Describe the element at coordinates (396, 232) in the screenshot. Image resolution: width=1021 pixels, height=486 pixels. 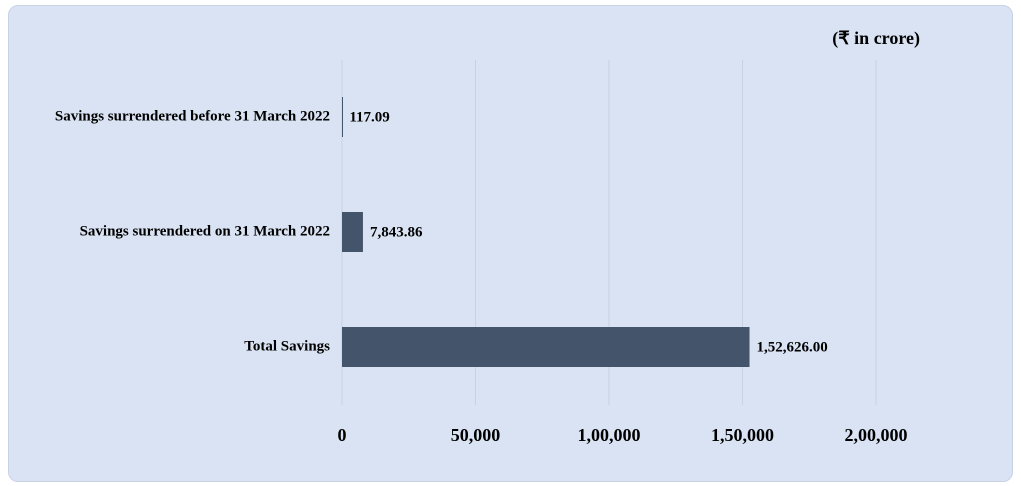
I see `data-label: 7,843.86` at that location.